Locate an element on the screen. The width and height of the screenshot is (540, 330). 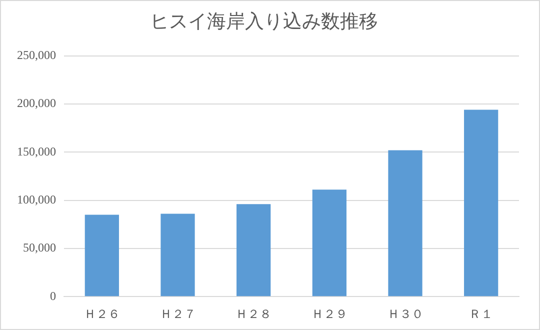
y-tick-label: 250,000 is located at coordinates (36, 55).